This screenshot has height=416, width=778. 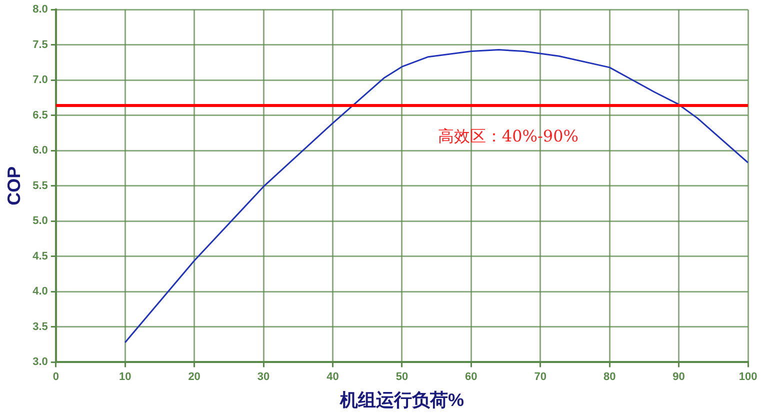 What do you see at coordinates (40, 256) in the screenshot?
I see `y-tick-label: 4.5` at bounding box center [40, 256].